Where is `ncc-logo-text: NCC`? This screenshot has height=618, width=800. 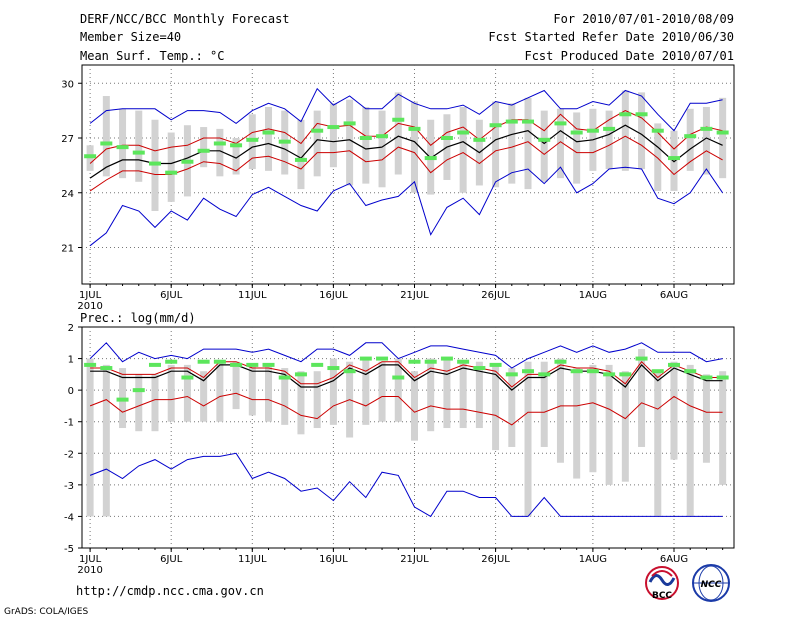
ncc-logo-text: NCC is located at coordinates (711, 585).